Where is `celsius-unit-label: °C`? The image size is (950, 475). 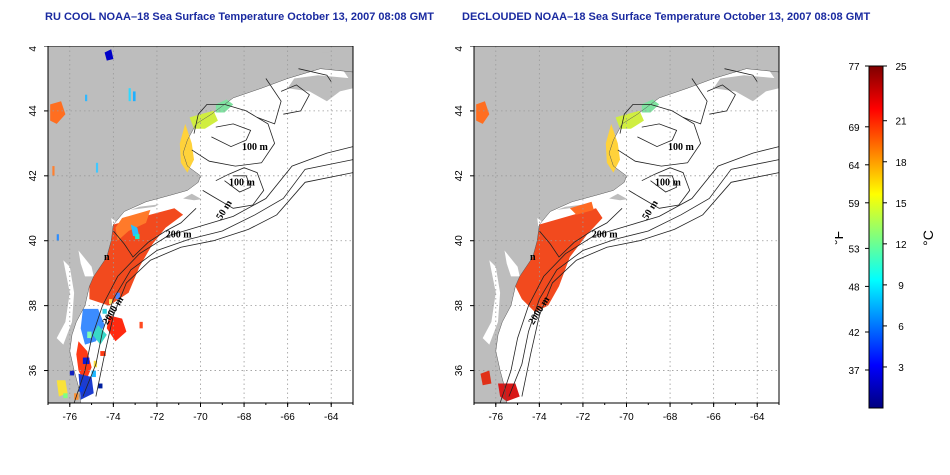
celsius-unit-label: °C is located at coordinates (928, 238).